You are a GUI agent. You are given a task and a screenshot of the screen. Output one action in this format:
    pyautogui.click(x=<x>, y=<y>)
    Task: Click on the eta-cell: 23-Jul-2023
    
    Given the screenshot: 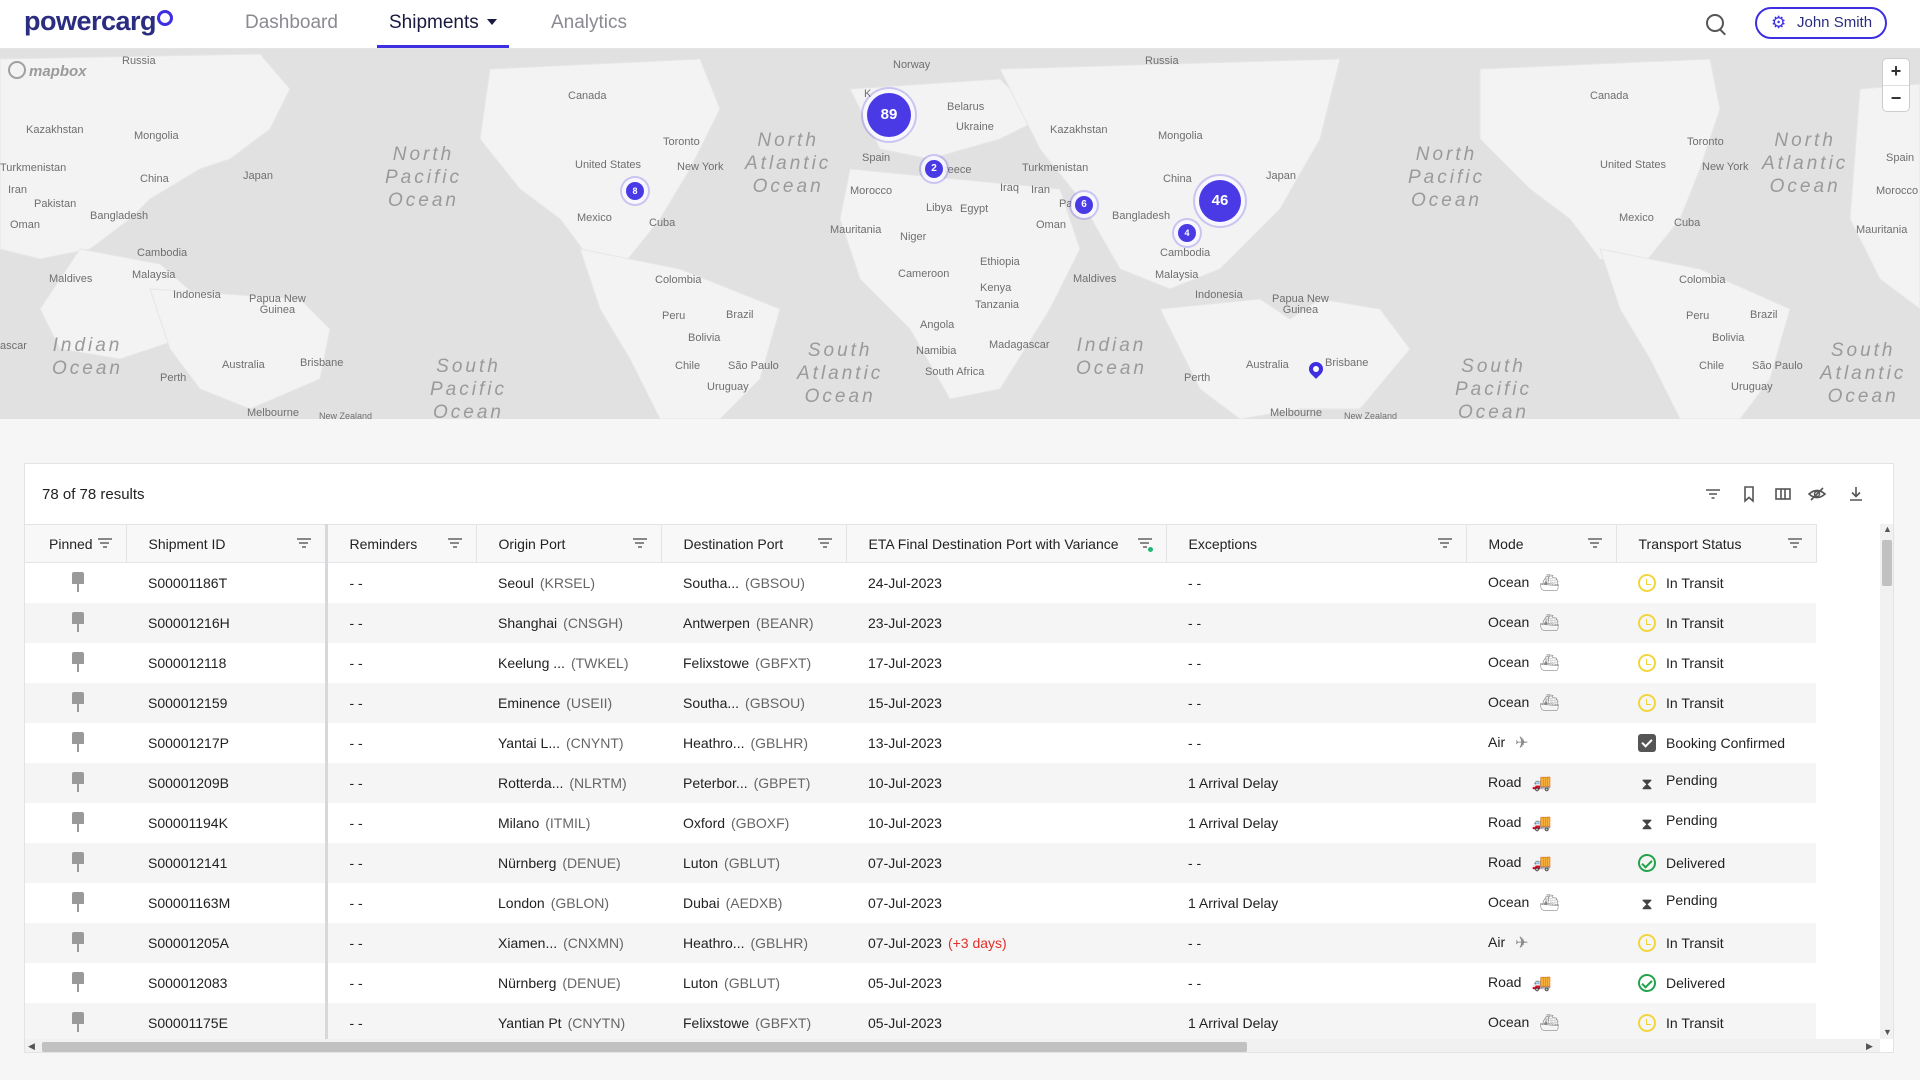 What is the action you would take?
    pyautogui.click(x=1006, y=623)
    